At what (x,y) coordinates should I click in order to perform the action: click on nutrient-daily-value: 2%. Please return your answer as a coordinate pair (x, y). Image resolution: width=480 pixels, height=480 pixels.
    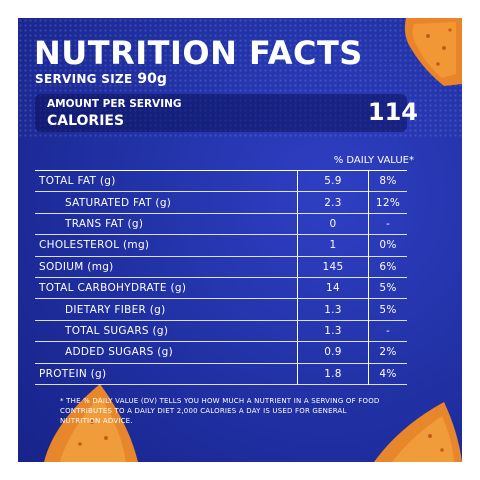
    Looking at the image, I should click on (387, 352).